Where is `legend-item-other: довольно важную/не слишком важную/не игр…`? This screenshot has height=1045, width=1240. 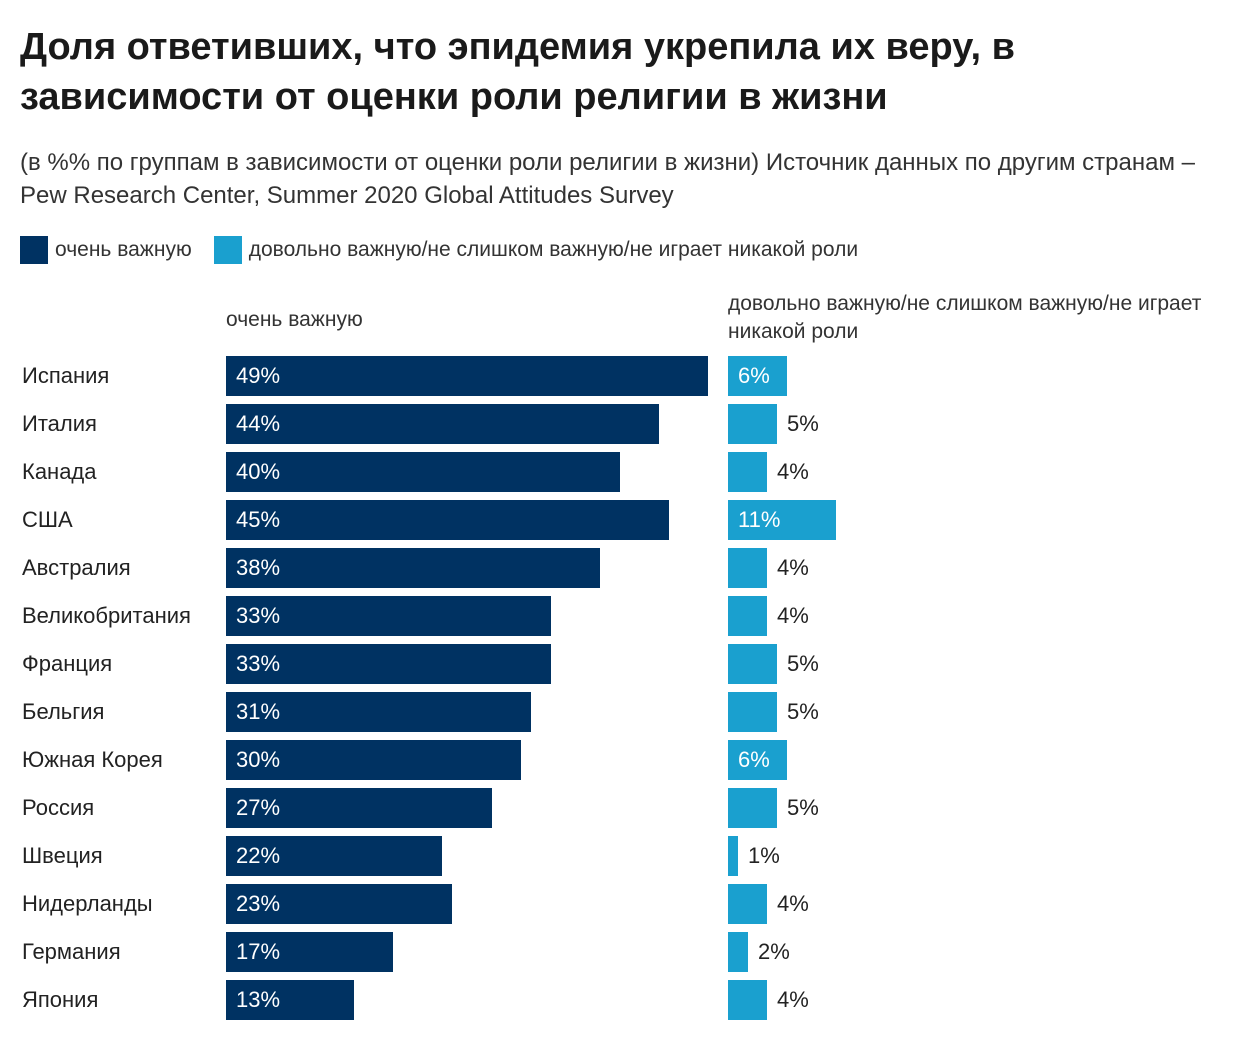 legend-item-other: довольно важную/не слишком важную/не игр… is located at coordinates (536, 250).